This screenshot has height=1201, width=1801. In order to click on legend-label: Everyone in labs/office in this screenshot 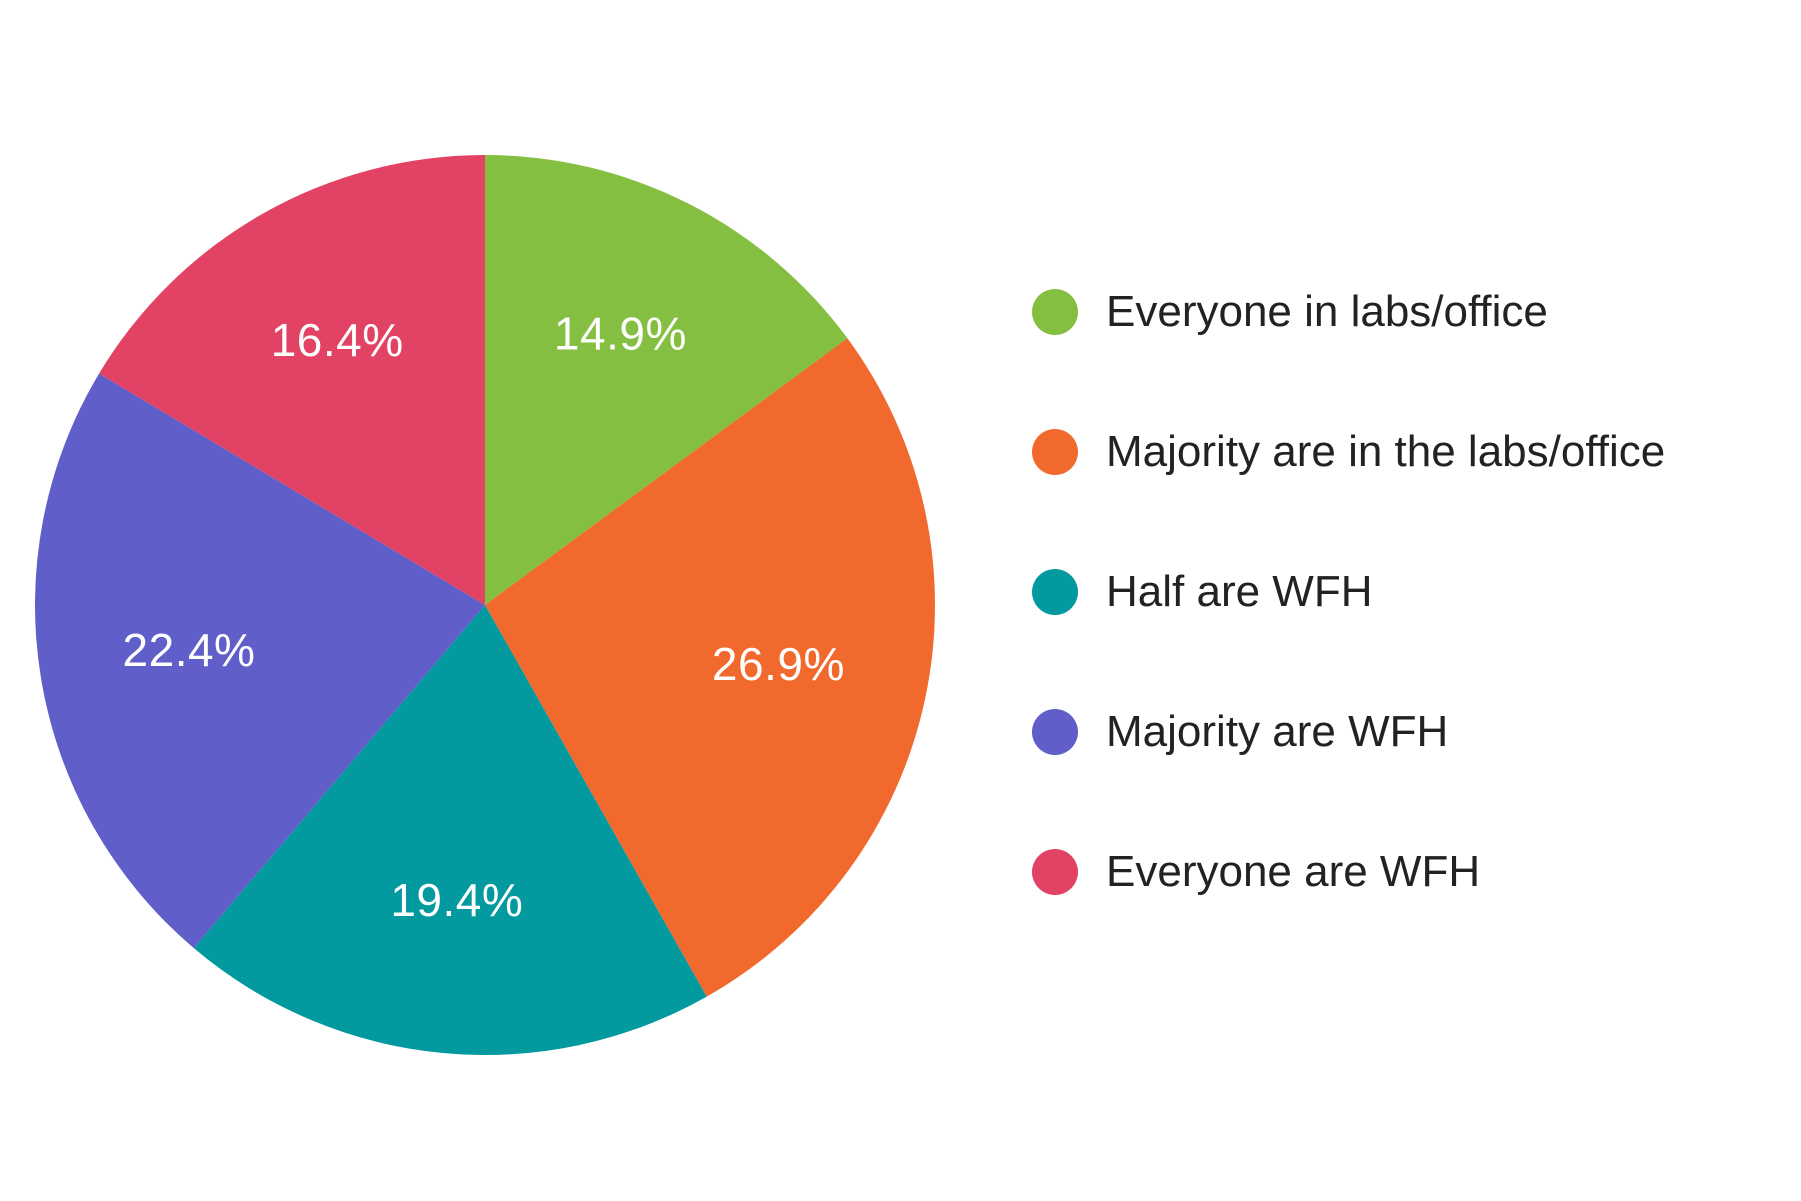, I will do `click(1327, 311)`.